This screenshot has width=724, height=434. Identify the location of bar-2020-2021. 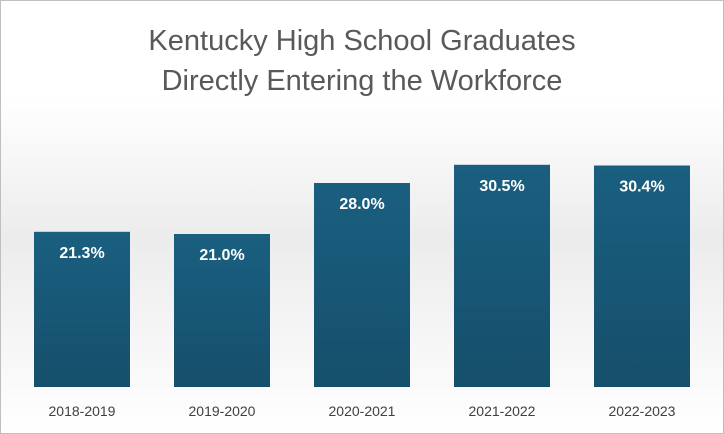
(362, 285).